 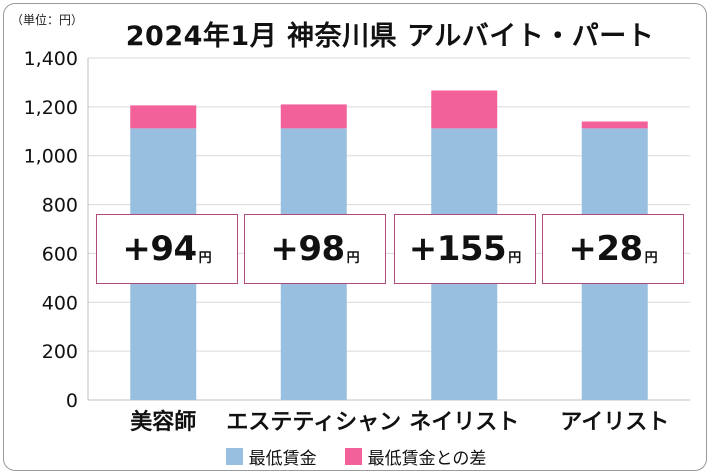 I want to click on difference-badge: +155 円, so click(x=465, y=249).